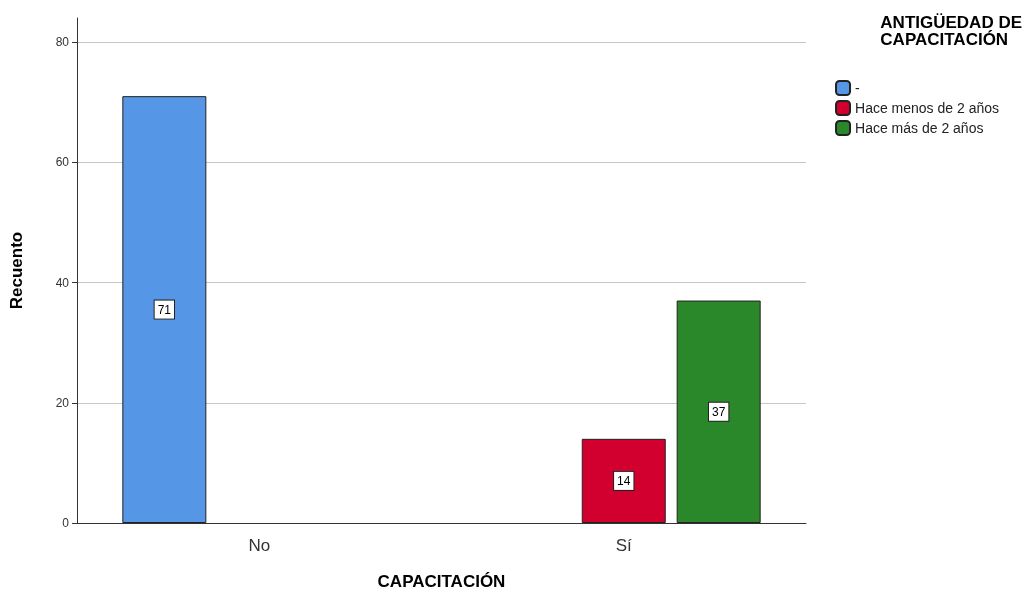  I want to click on y-axis-title: Recuento, so click(16, 270).